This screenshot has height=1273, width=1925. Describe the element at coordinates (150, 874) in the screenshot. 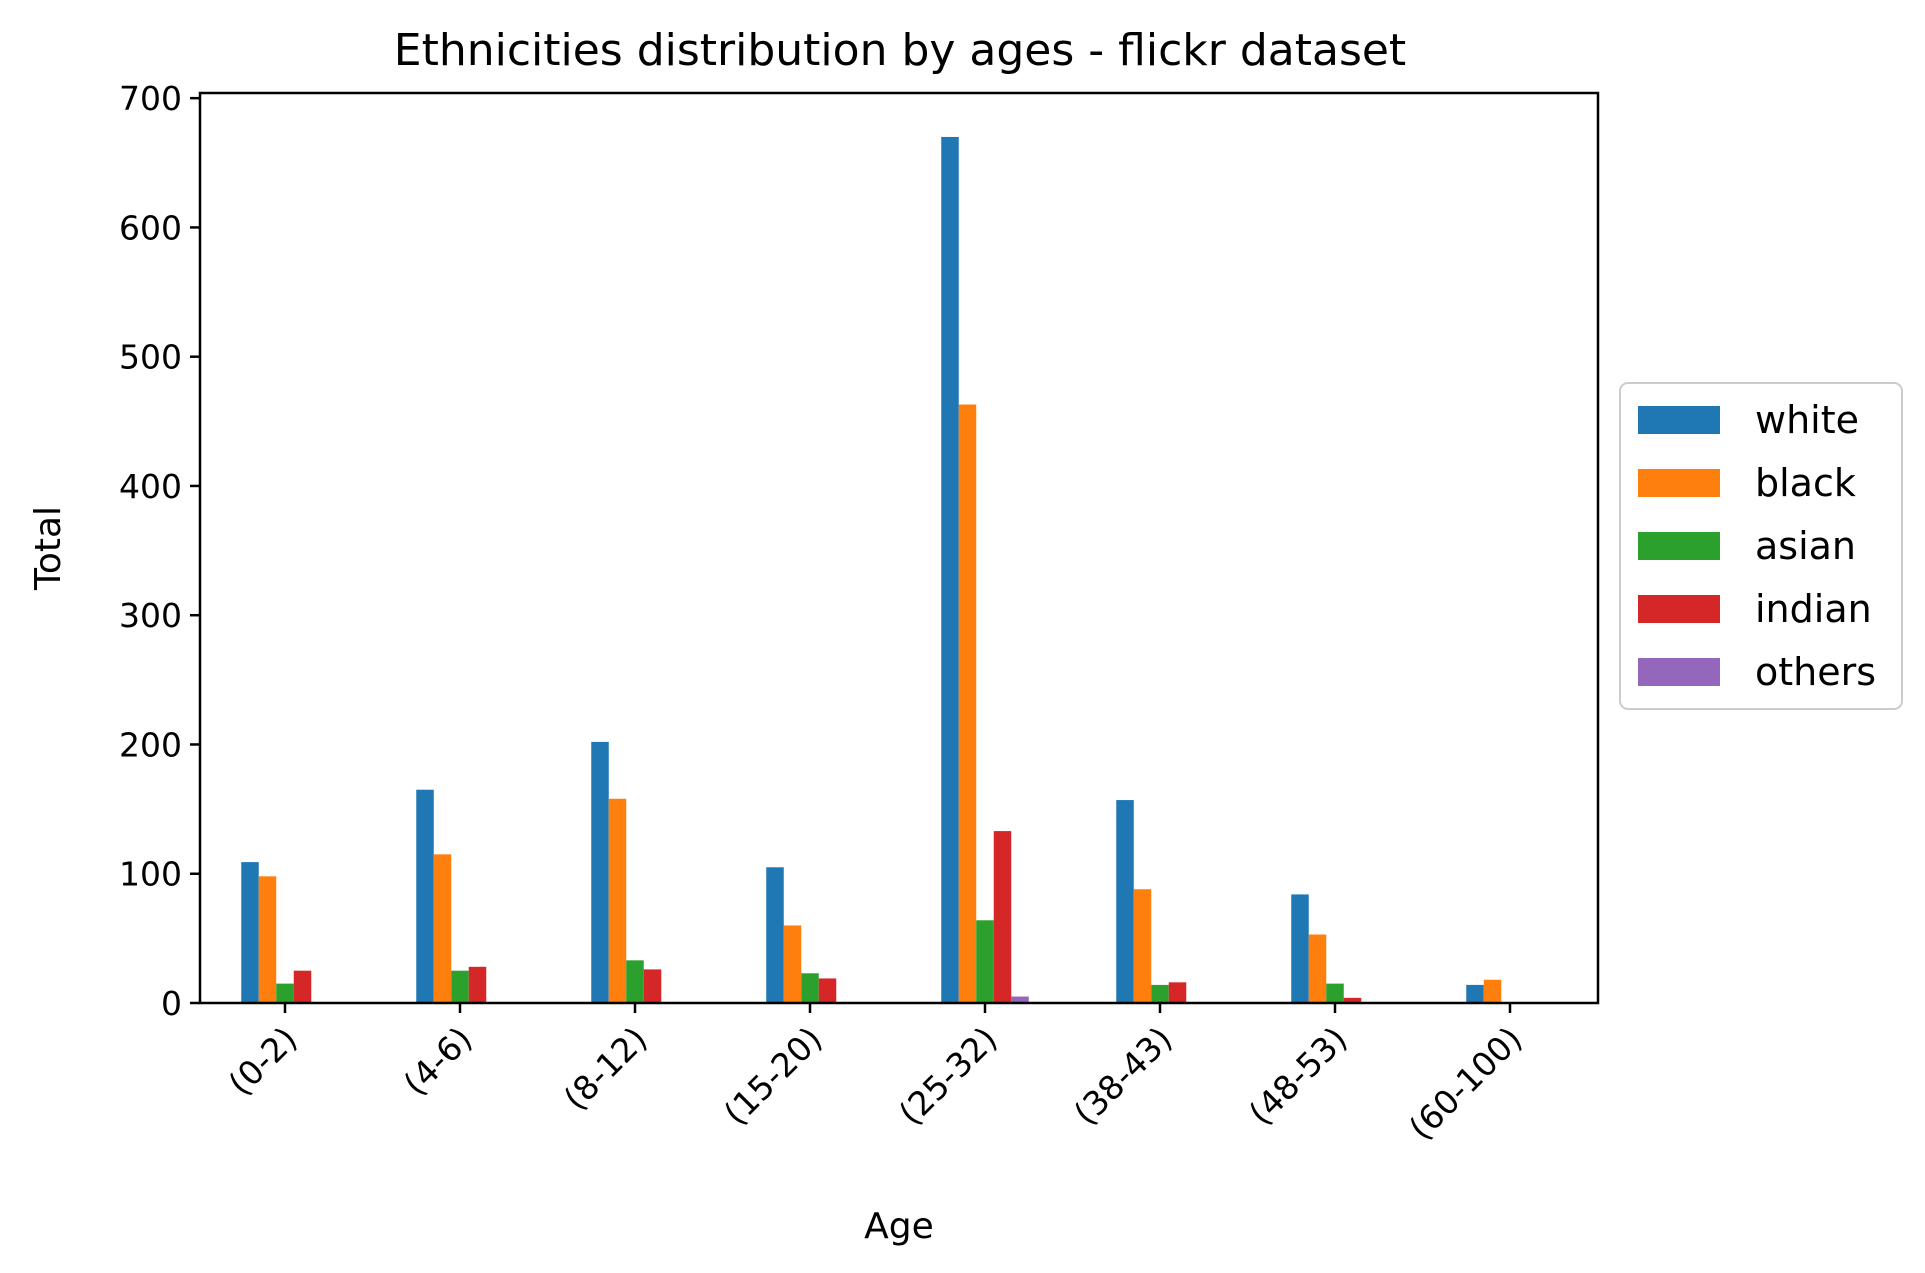

I see `y-tick-label: 100` at that location.